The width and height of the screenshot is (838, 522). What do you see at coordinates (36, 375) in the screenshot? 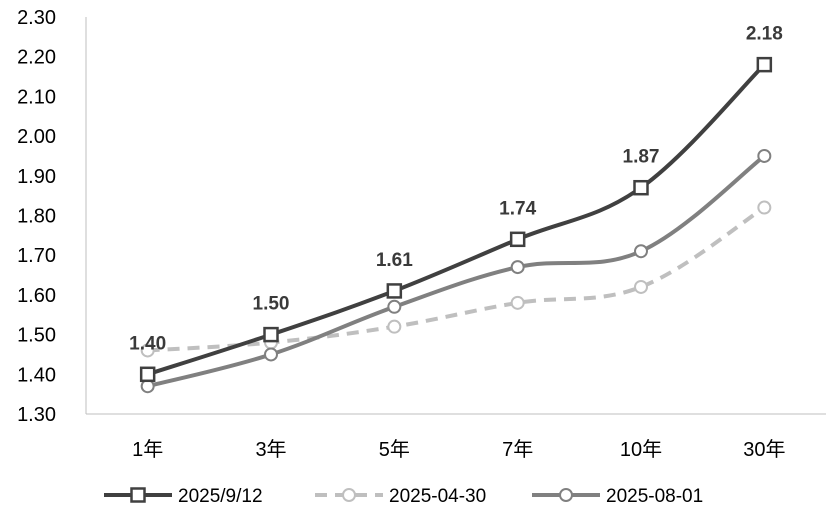
I see `y-tick-label: 1.40` at bounding box center [36, 375].